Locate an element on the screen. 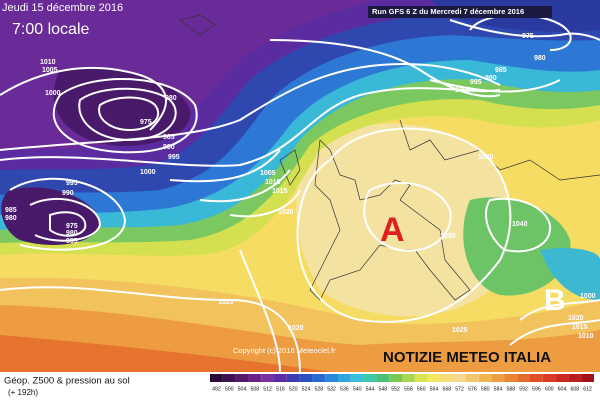 This screenshot has width=600, height=400. scale-label: 608 is located at coordinates (574, 389).